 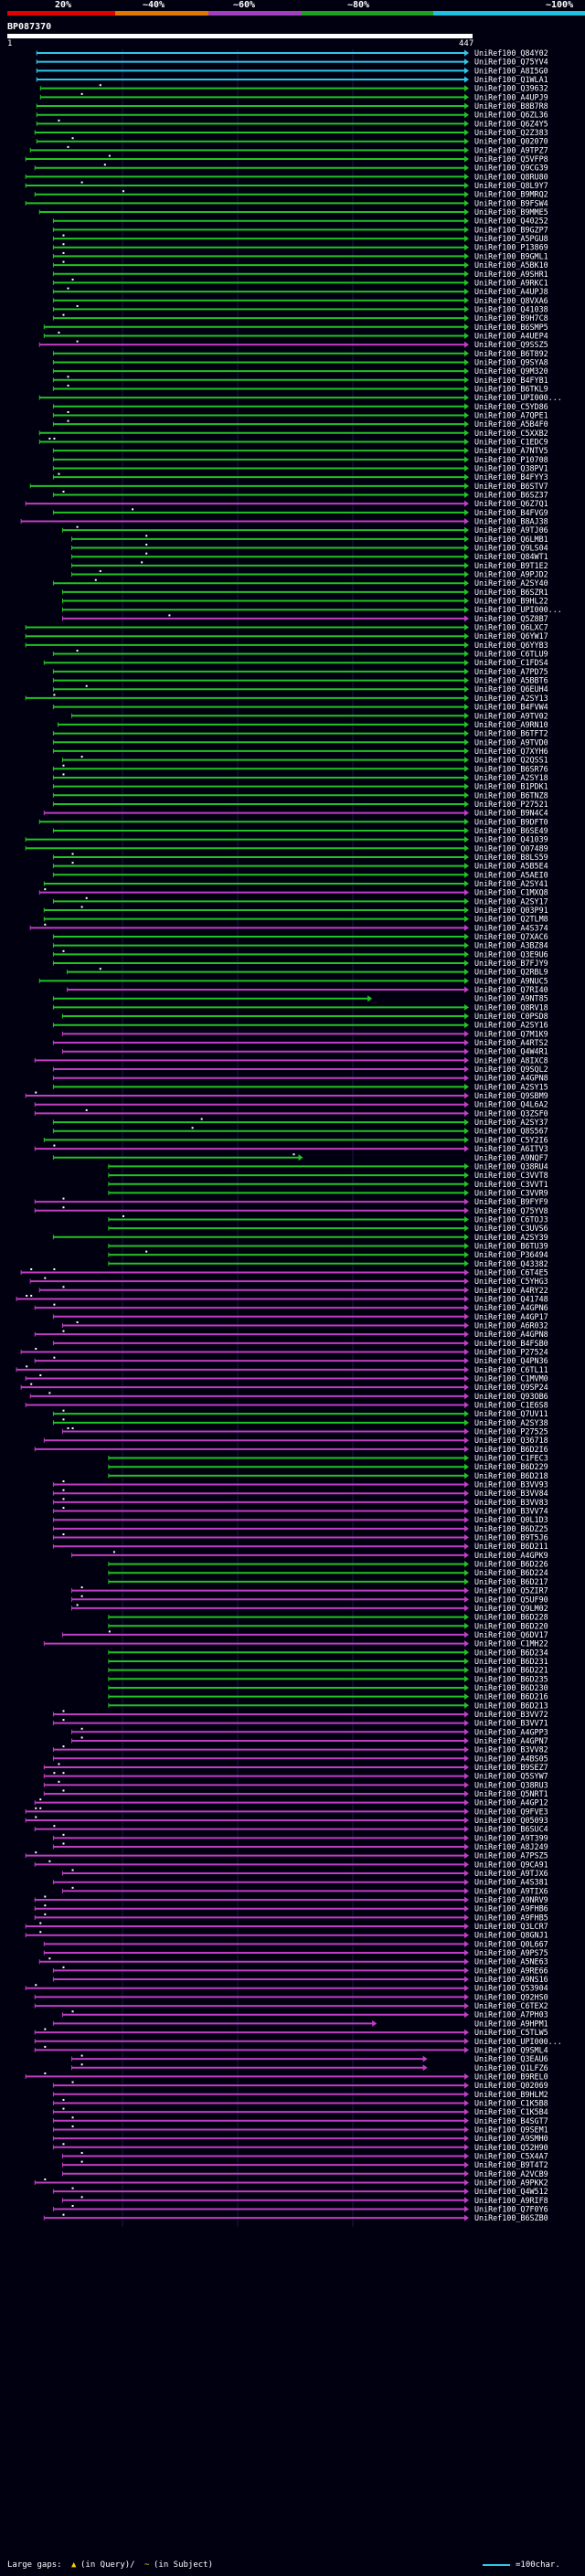 I want to click on hit-label: UniRef100_Q9SEM1, so click(x=511, y=2129).